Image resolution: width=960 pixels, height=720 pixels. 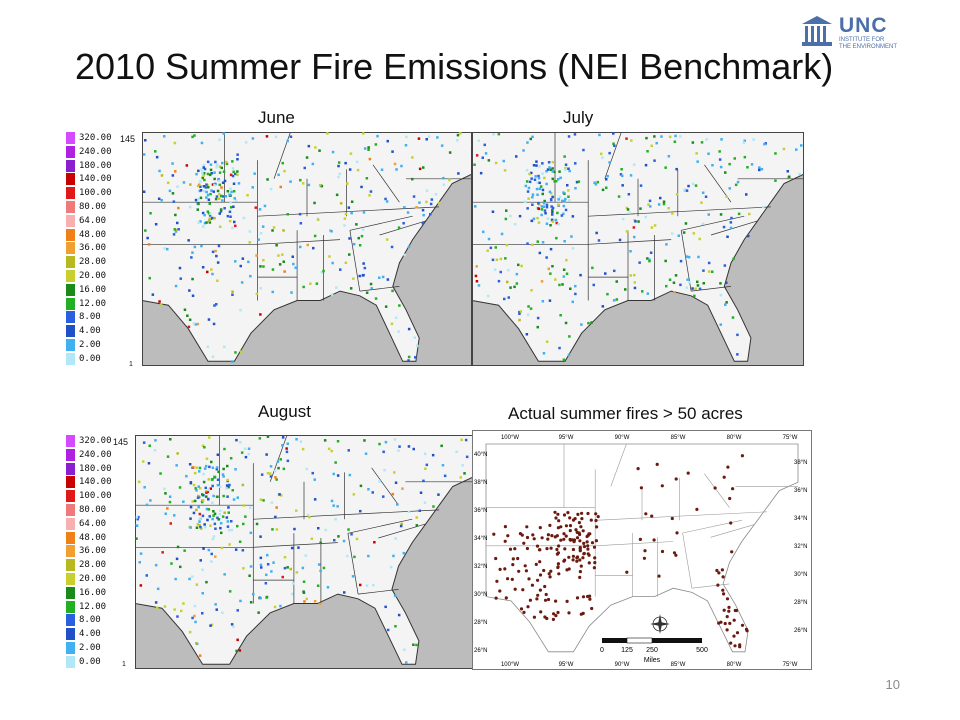 What do you see at coordinates (620, 551) in the screenshot?
I see `actual-fire-points` at bounding box center [620, 551].